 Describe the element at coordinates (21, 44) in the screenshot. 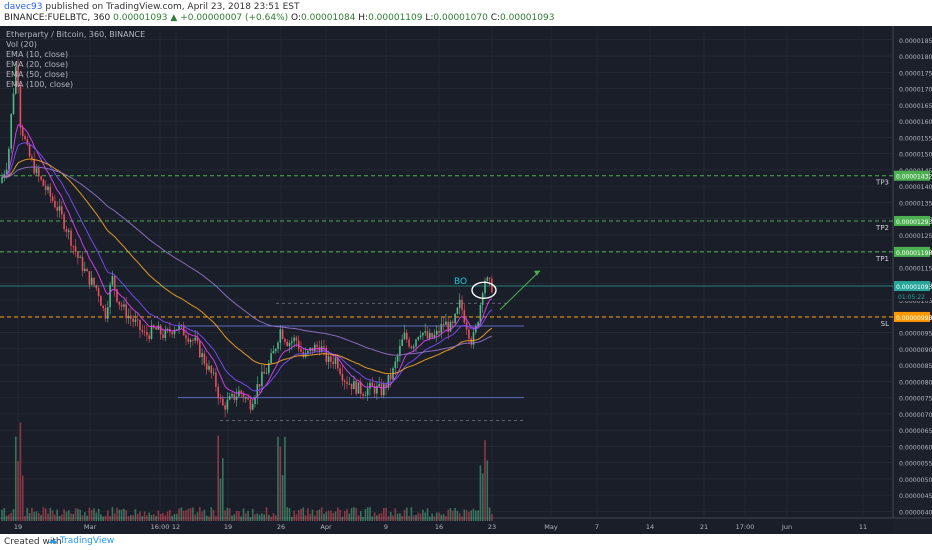

I see `legend-item: Vol (20)` at that location.